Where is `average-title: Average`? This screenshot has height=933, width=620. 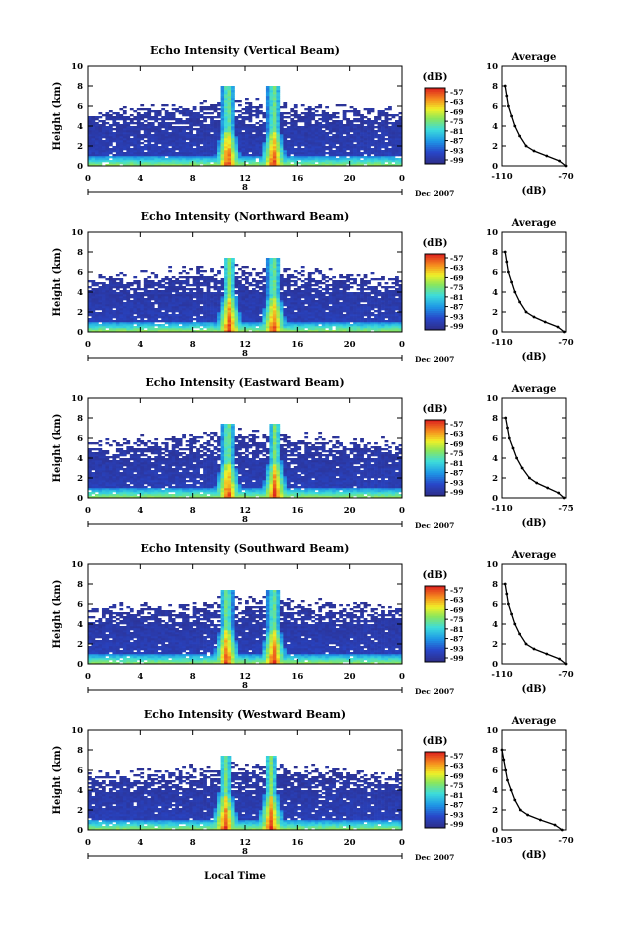
average-title: Average is located at coordinates (534, 223).